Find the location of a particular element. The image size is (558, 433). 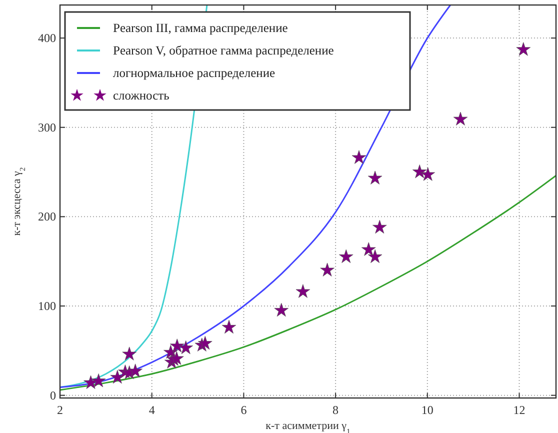

x-tick-label: 4 is located at coordinates (151, 410).